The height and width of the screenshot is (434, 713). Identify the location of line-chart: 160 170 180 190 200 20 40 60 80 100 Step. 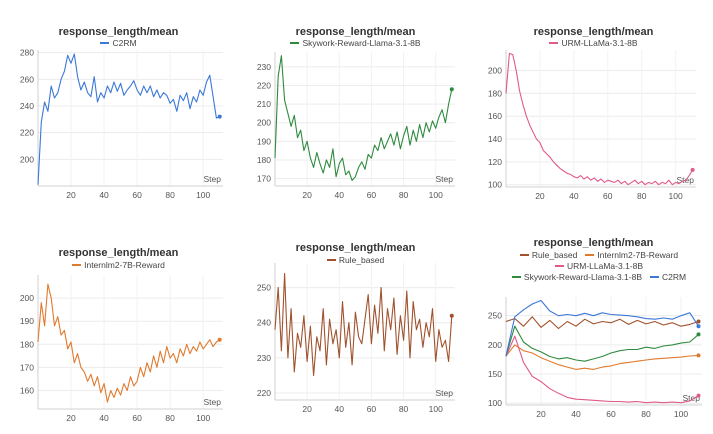
(121, 349).